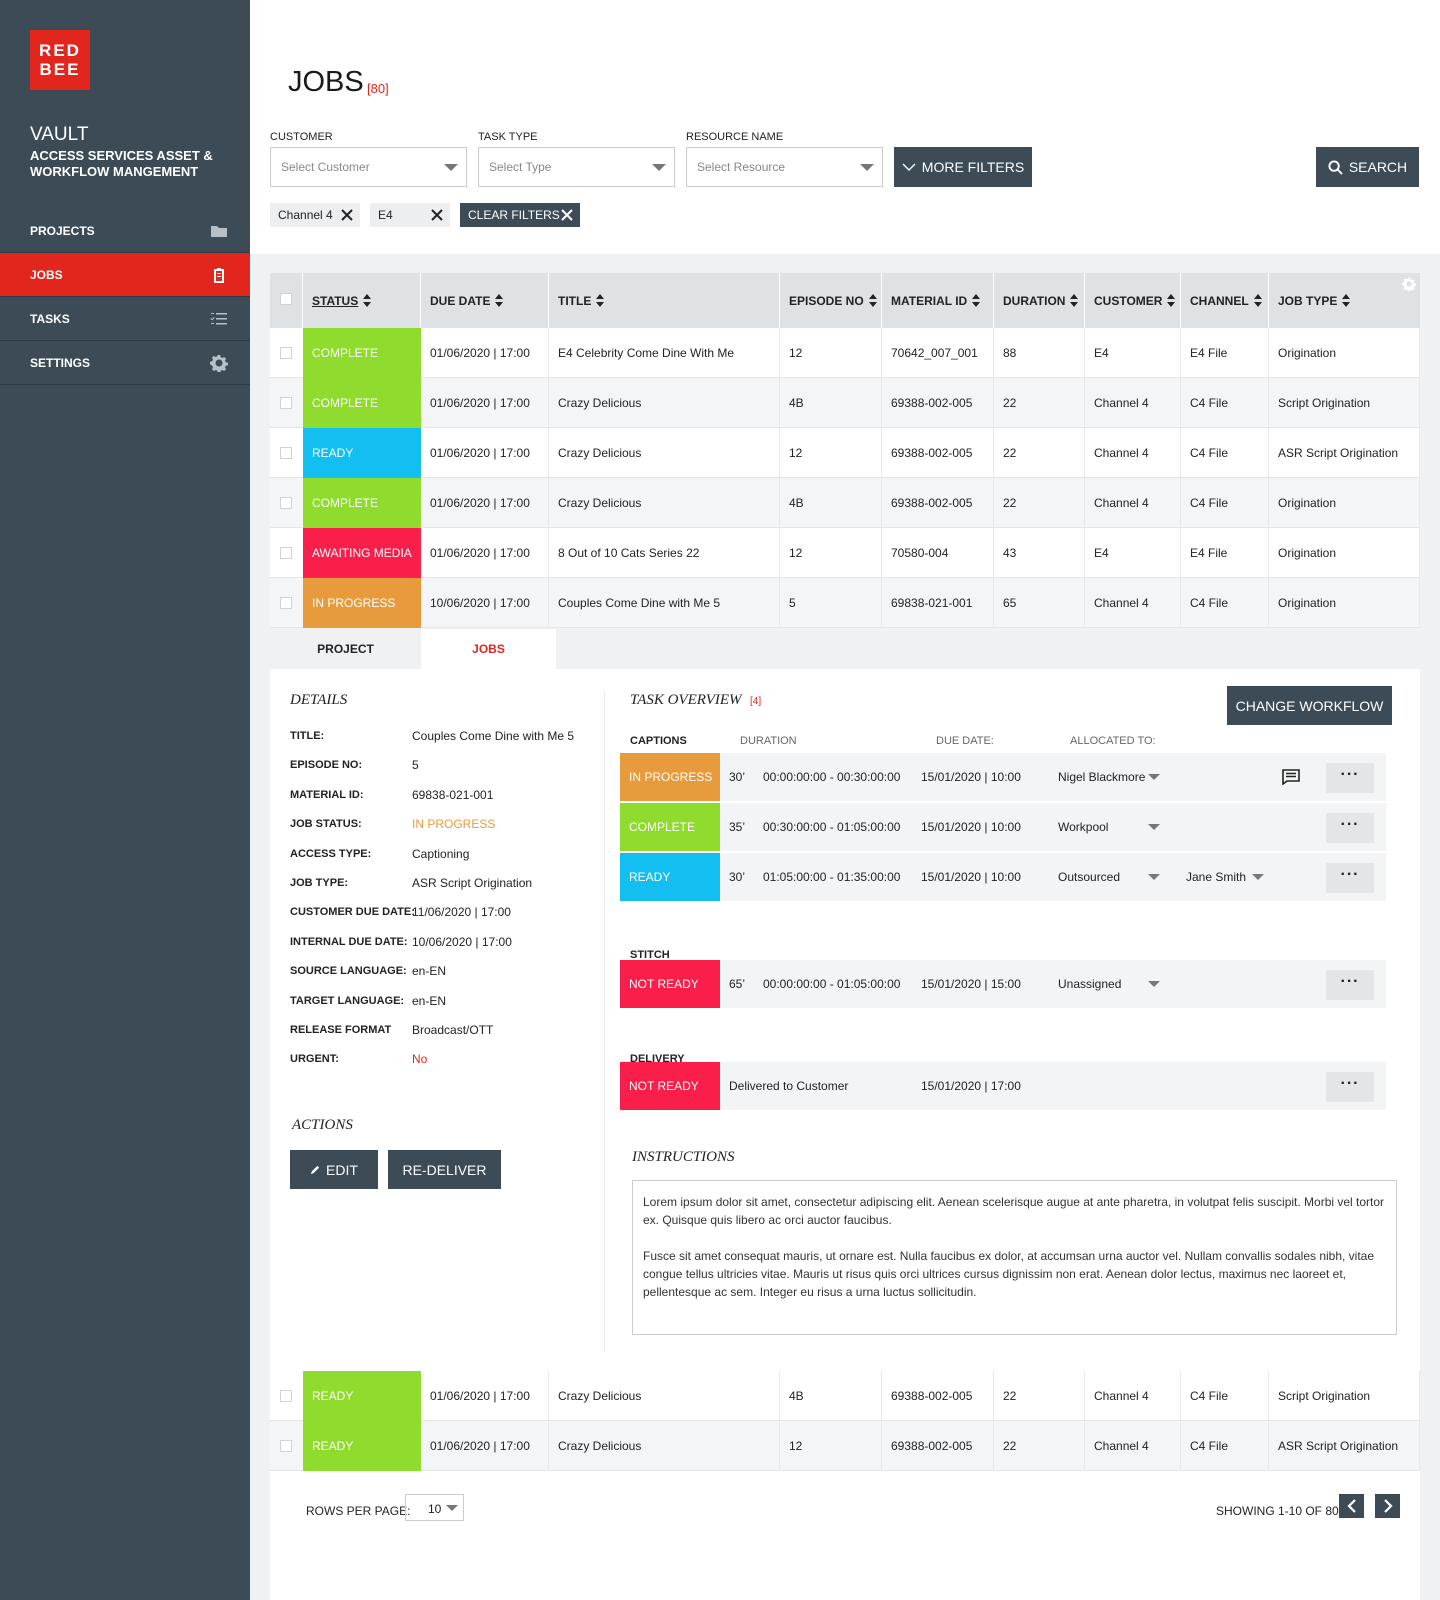 Image resolution: width=1440 pixels, height=1600 pixels. I want to click on pagination-bar: ROWS PER PAGE: 10 SHOWING 1-10 OF 80, so click(845, 1535).